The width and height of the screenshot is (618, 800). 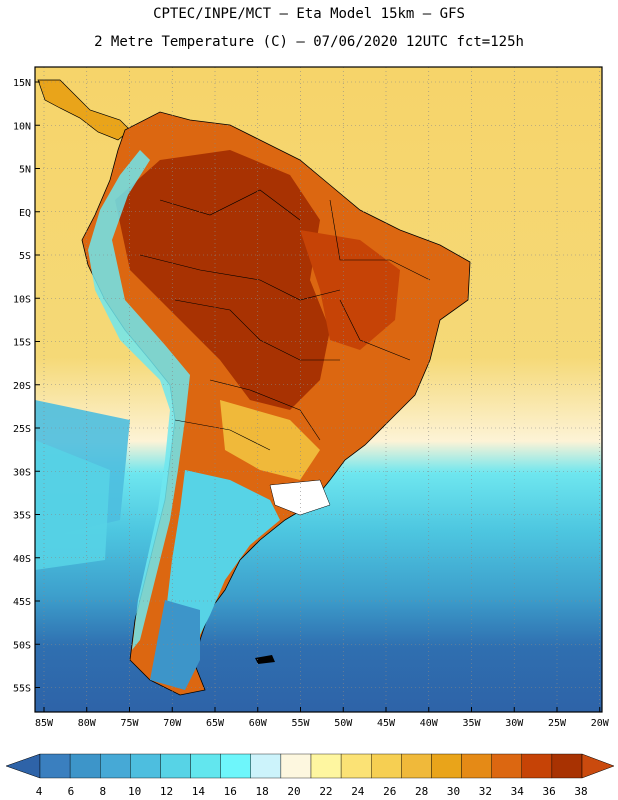 I want to click on colorbar-label: 26, so click(x=389, y=791).